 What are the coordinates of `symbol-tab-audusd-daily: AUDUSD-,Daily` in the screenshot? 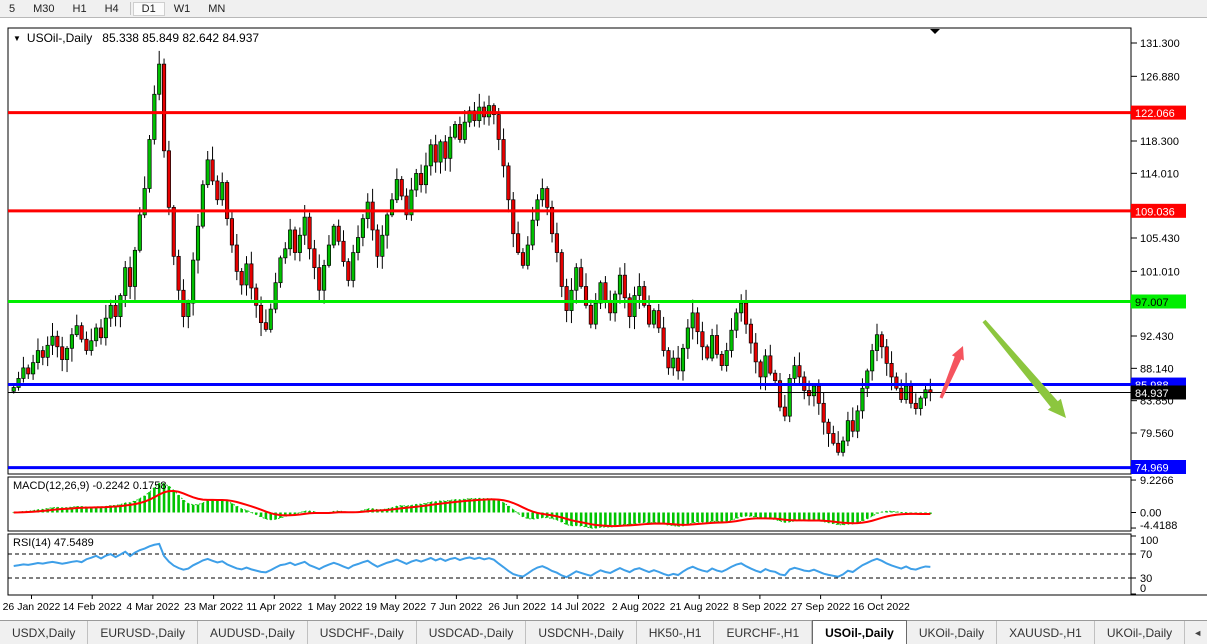 It's located at (253, 632).